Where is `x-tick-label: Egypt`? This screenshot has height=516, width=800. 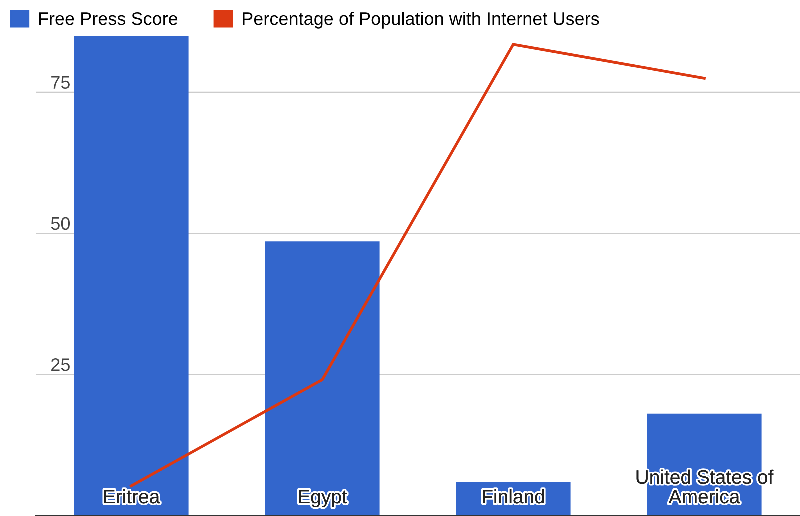 x-tick-label: Egypt is located at coordinates (323, 499).